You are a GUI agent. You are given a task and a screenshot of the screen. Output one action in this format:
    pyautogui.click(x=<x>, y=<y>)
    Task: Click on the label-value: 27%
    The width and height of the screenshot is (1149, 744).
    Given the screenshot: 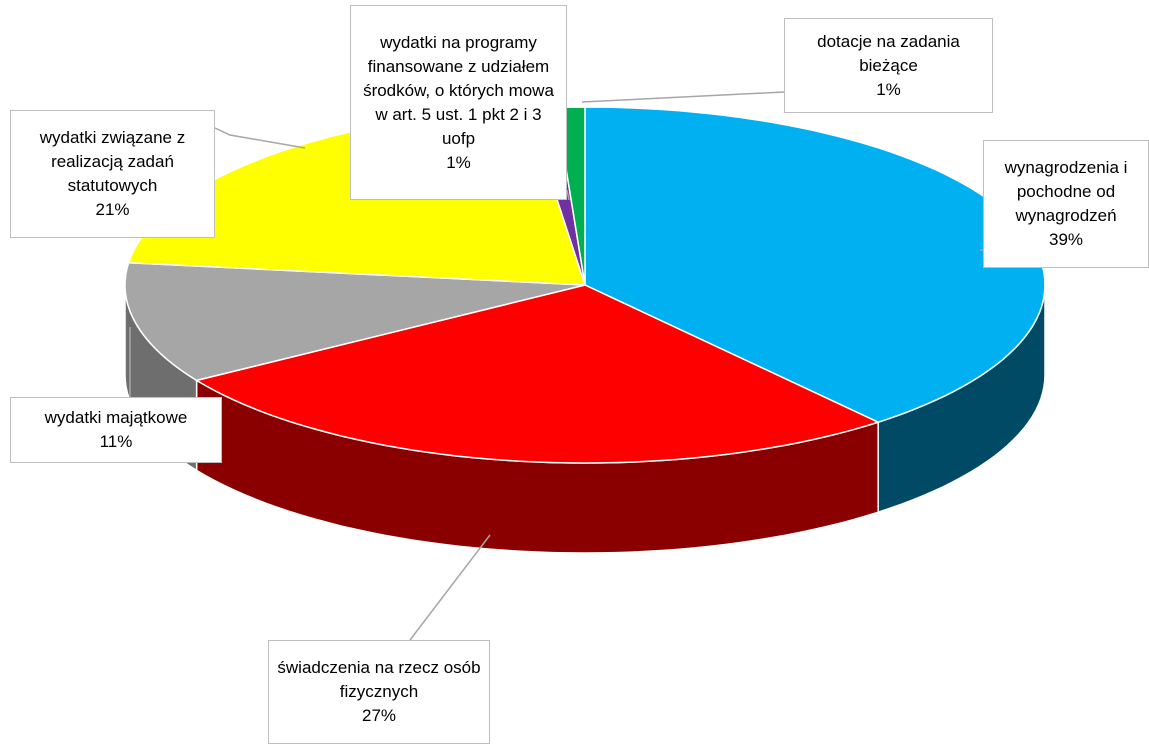 What is the action you would take?
    pyautogui.click(x=379, y=715)
    